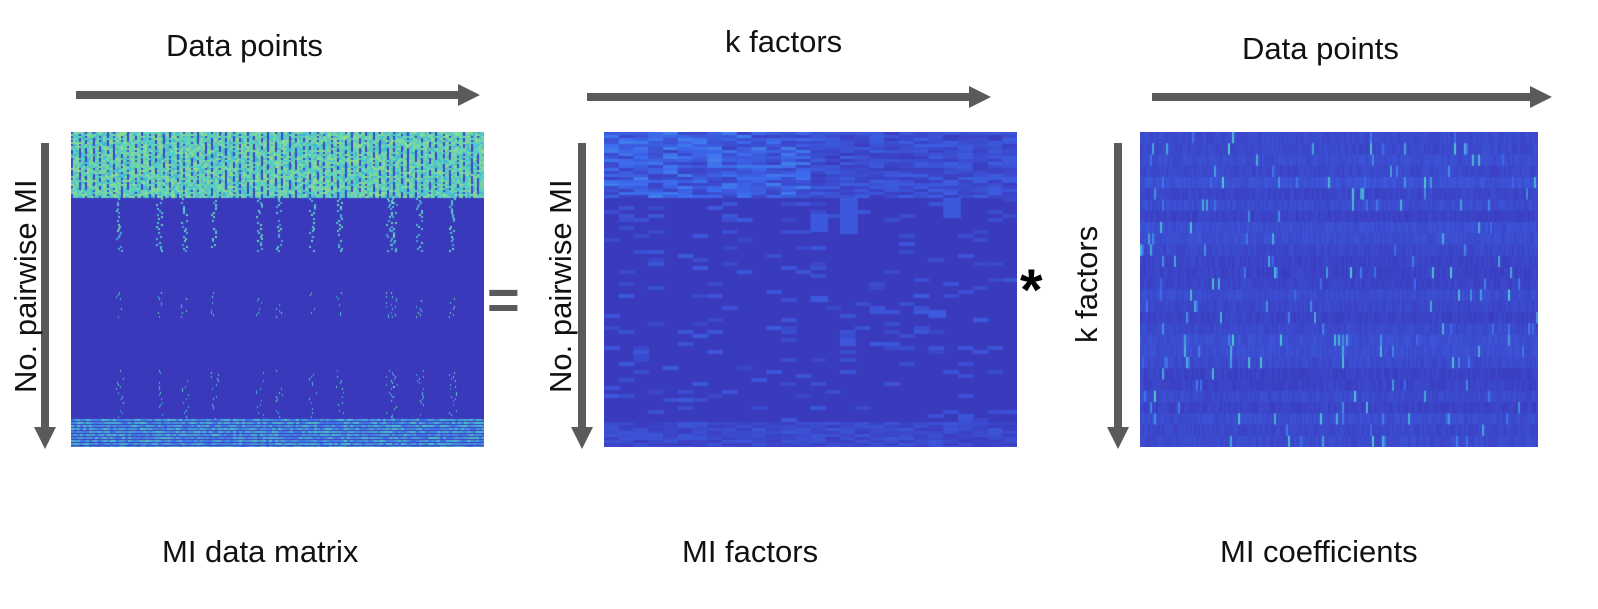 The height and width of the screenshot is (609, 1598). Describe the element at coordinates (277, 289) in the screenshot. I see `heatmap-mi-data-matrix` at that location.